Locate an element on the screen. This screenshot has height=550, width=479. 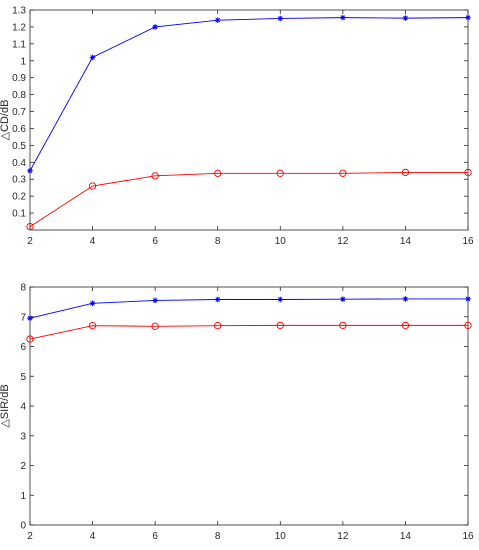
y-tick-label: 7 is located at coordinates (23, 317).